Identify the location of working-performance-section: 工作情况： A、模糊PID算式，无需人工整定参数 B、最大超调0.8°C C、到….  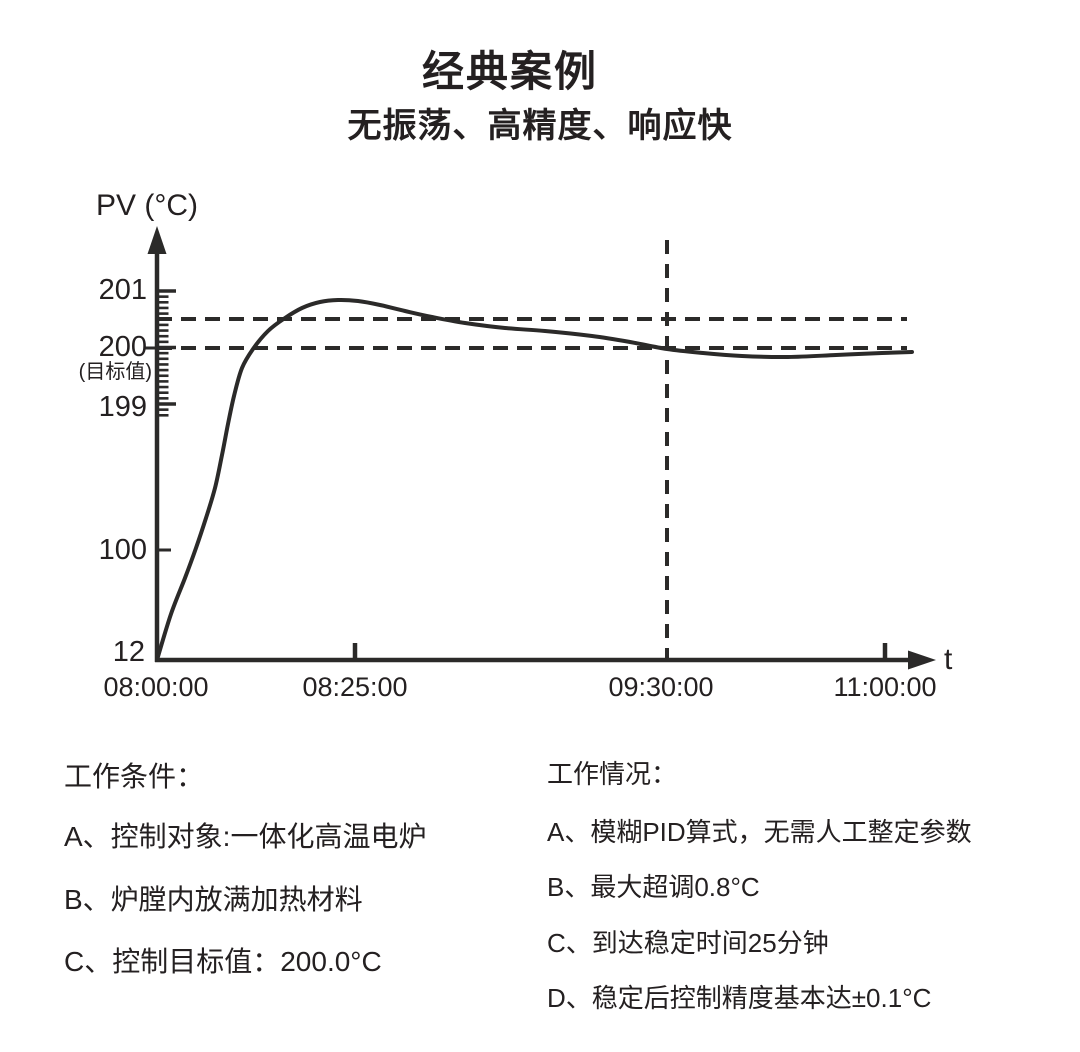
(797, 900).